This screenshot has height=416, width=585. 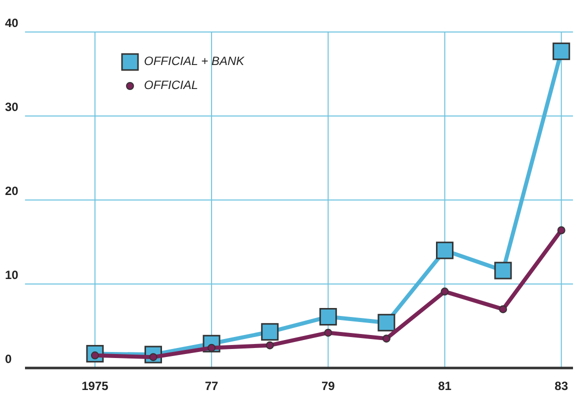 What do you see at coordinates (328, 386) in the screenshot?
I see `x-tick-label: 79` at bounding box center [328, 386].